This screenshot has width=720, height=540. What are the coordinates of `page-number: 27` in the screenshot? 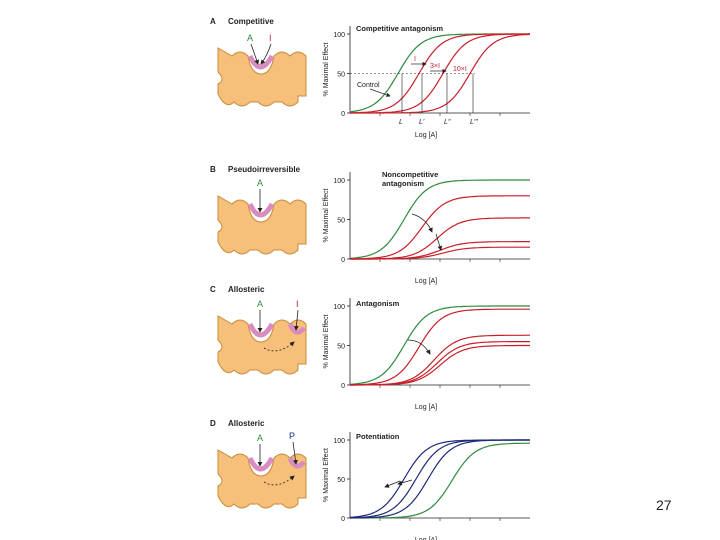 It's located at (664, 505).